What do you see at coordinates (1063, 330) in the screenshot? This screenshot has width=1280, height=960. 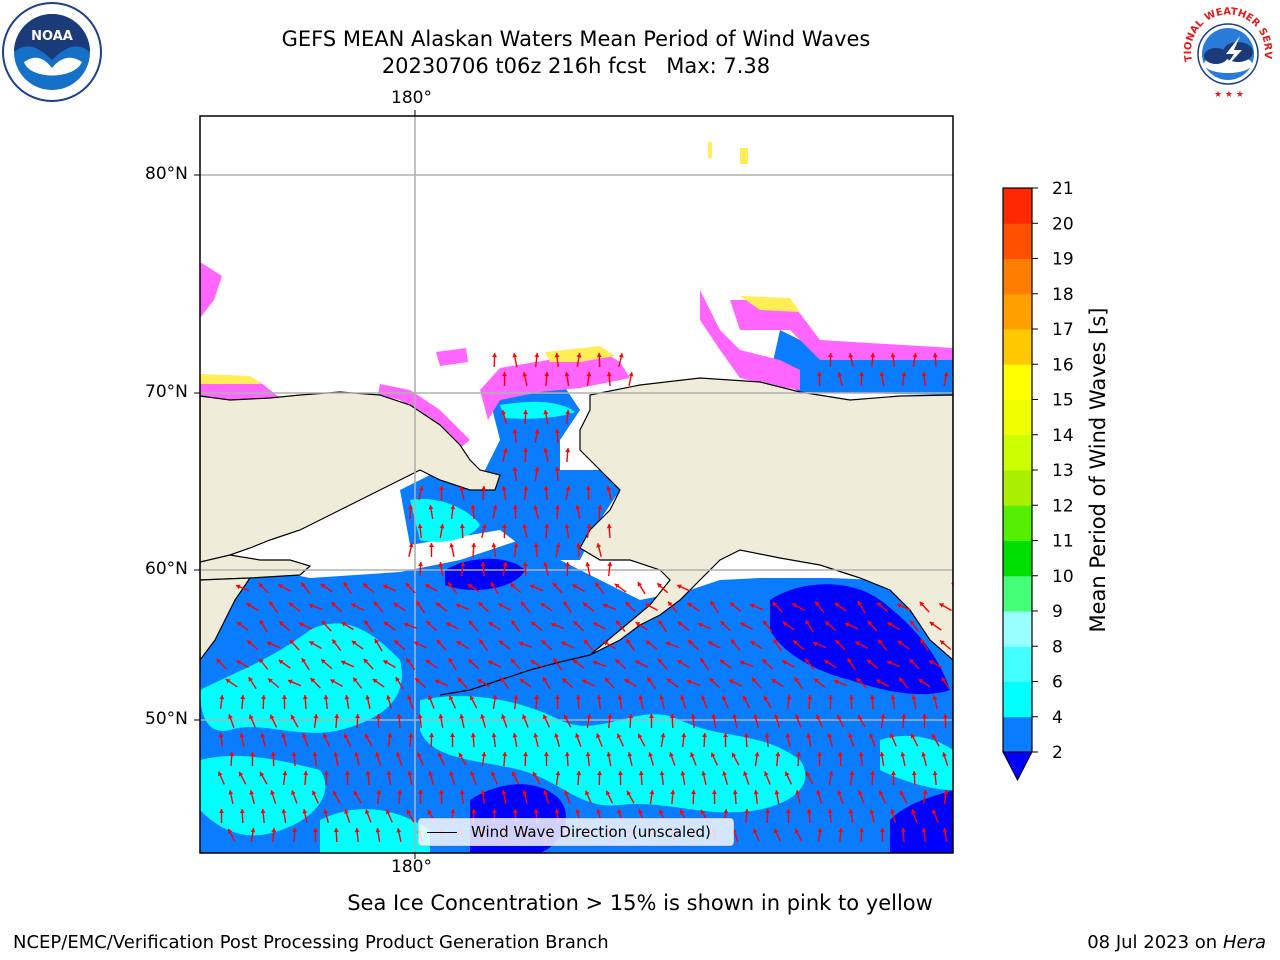 I see `colorbar-tick-label: 17` at bounding box center [1063, 330].